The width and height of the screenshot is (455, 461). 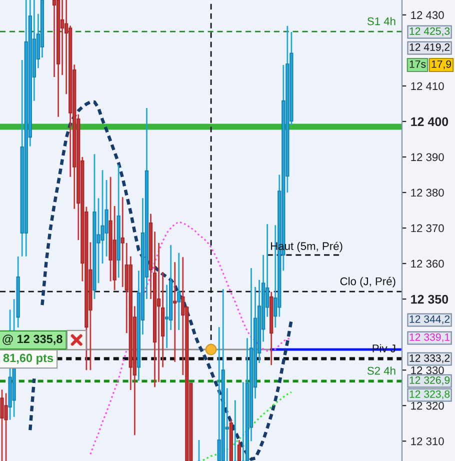 What do you see at coordinates (427, 157) in the screenshot?
I see `y-tick-label: 12 390` at bounding box center [427, 157].